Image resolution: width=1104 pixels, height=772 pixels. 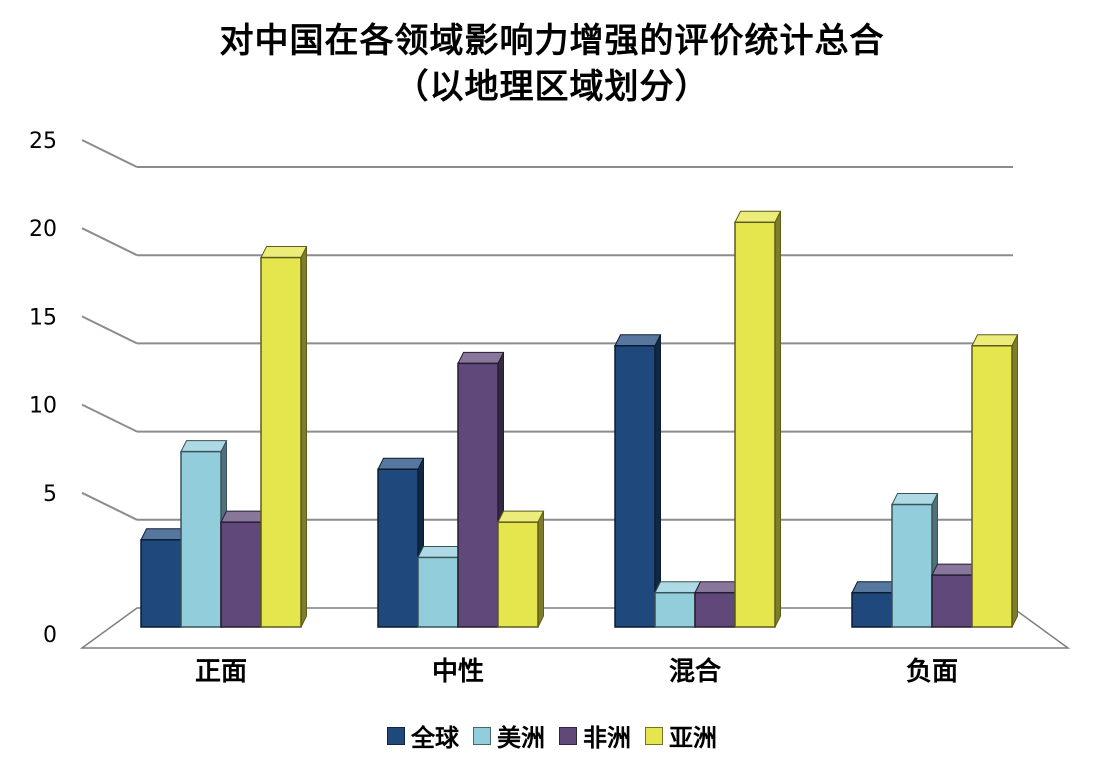 I want to click on x-category-label: 混合, so click(x=695, y=671).